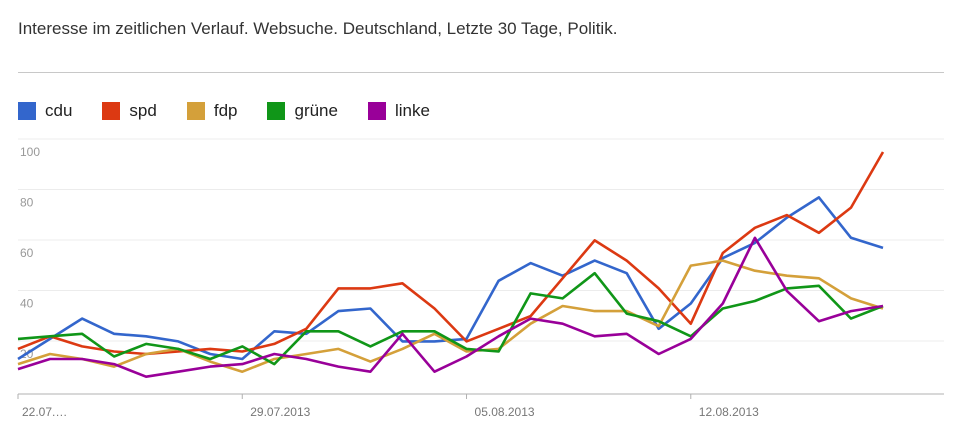 The image size is (960, 439). Describe the element at coordinates (239, 111) in the screenshot. I see `legend: cdu spd fdp grüne linke` at that location.